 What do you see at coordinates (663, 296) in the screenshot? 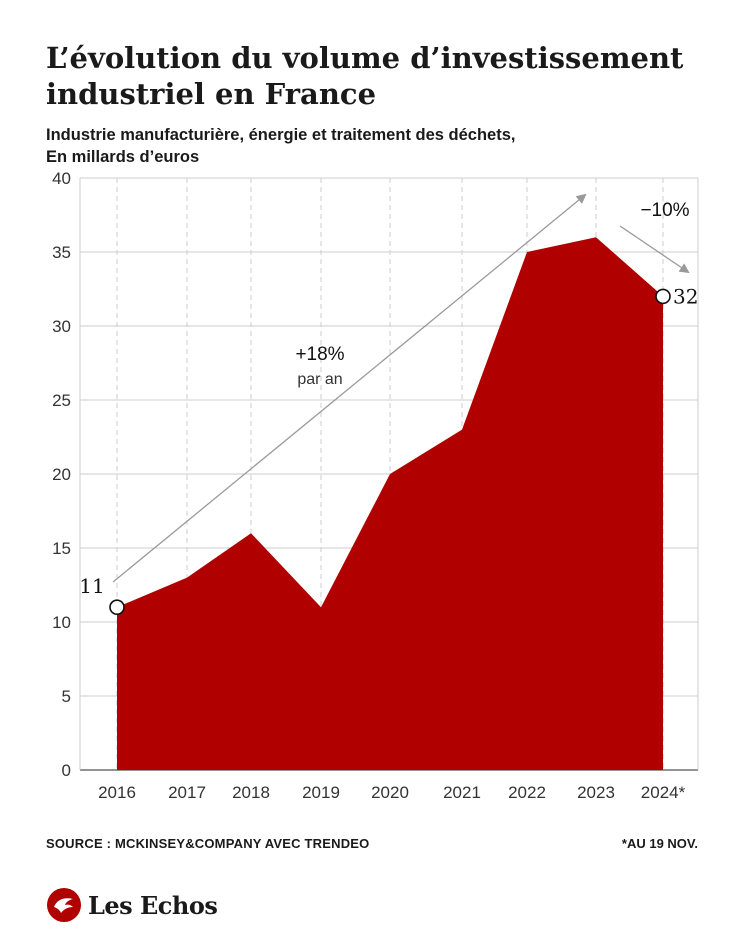
I see `end-point-marker` at bounding box center [663, 296].